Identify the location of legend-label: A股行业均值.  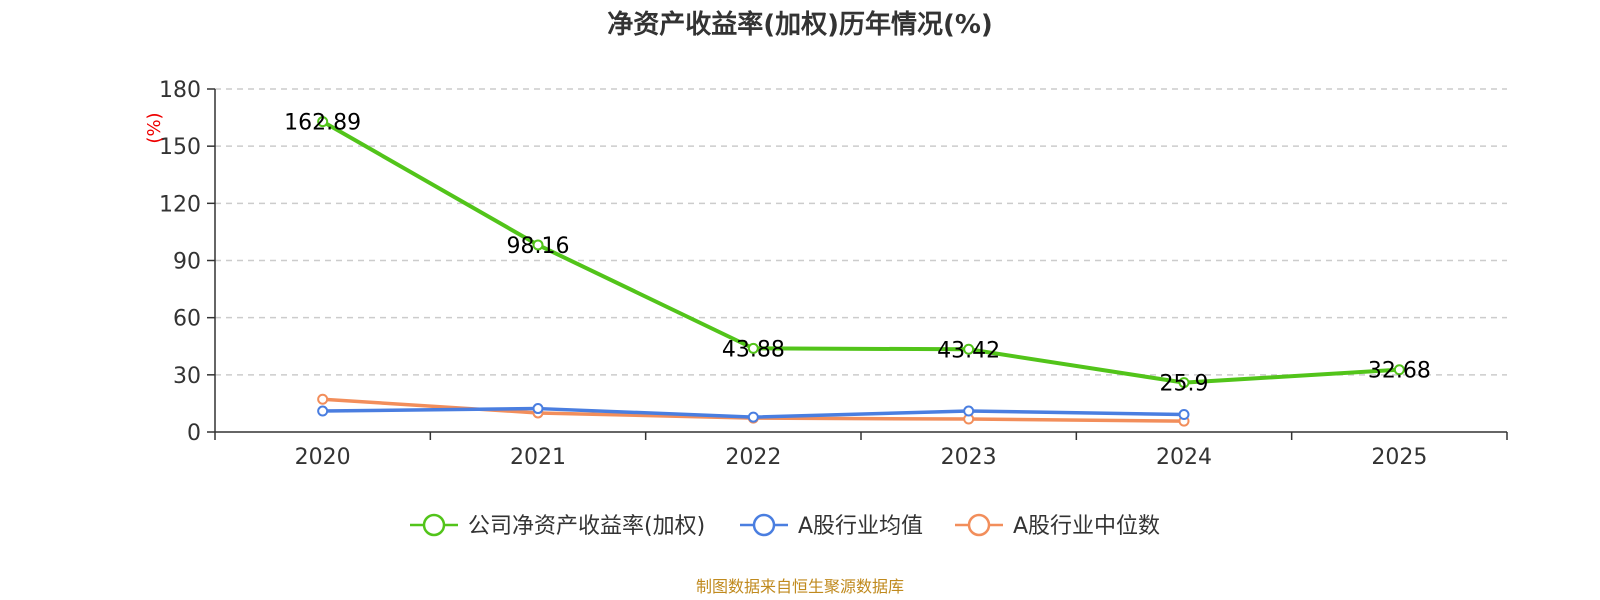
(860, 526).